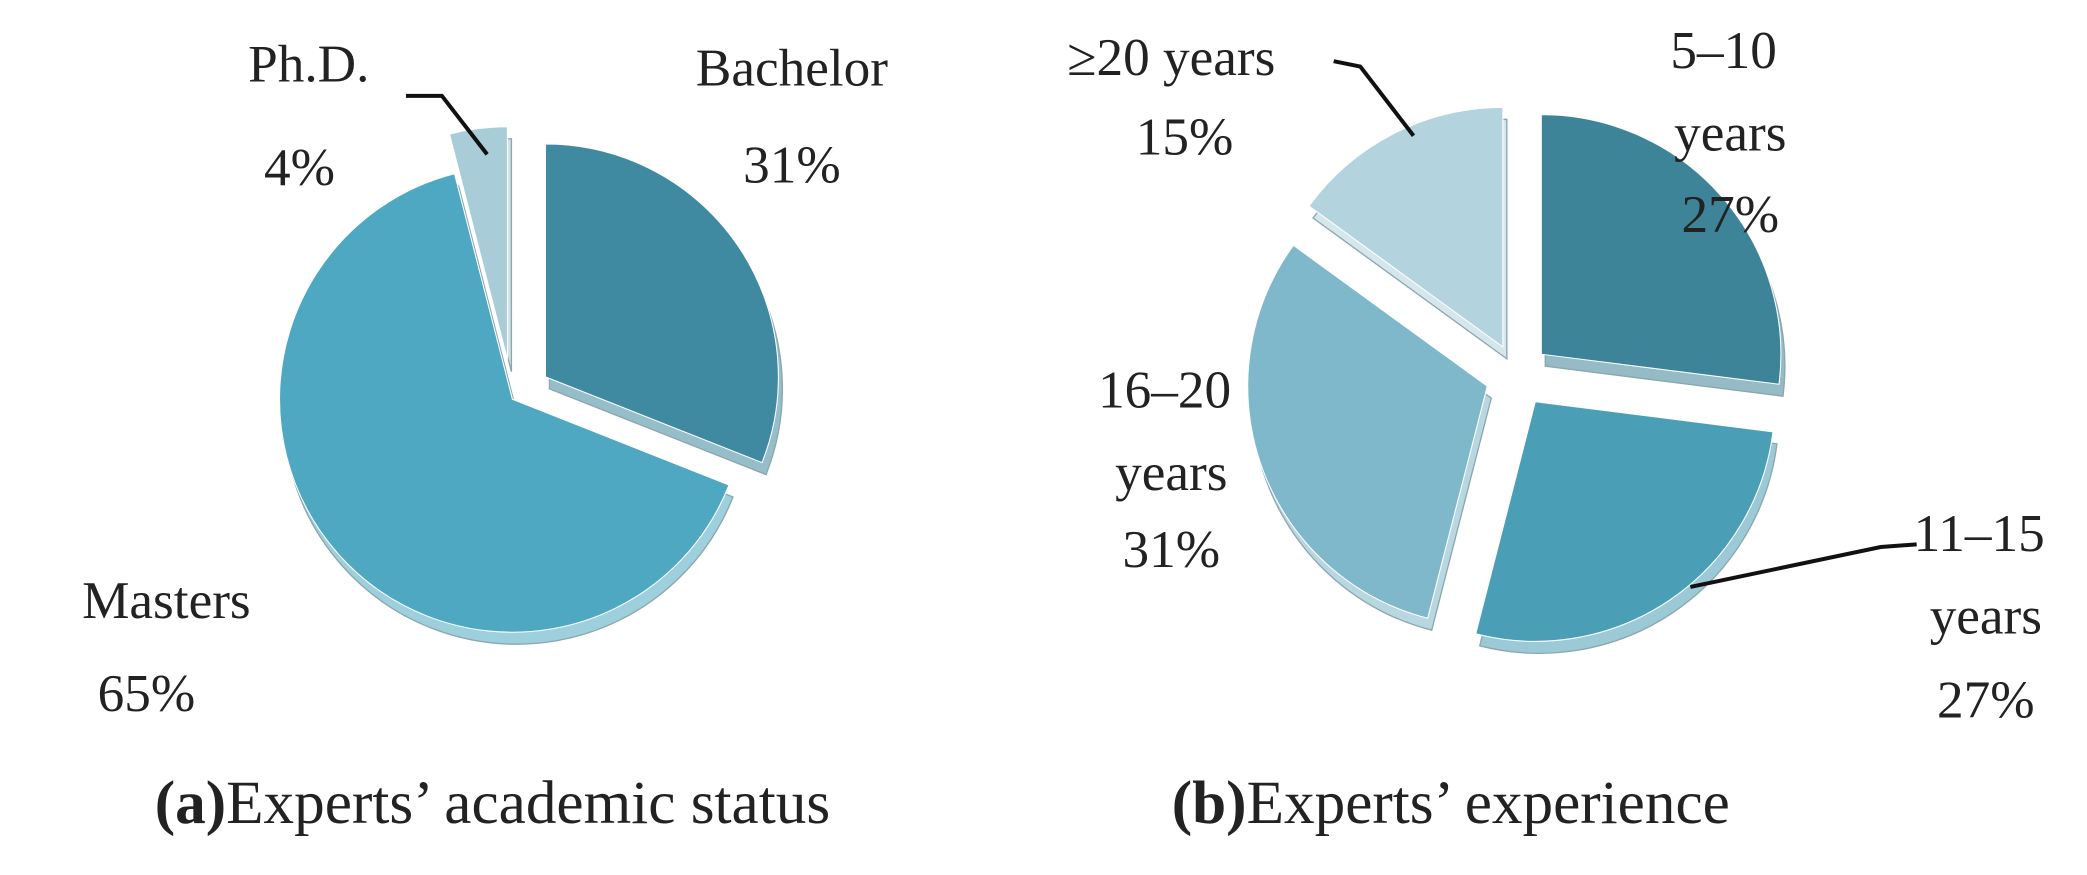 Image resolution: width=2087 pixels, height=875 pixels. Describe the element at coordinates (308, 63) in the screenshot. I see `category-label: Ph.D.` at that location.